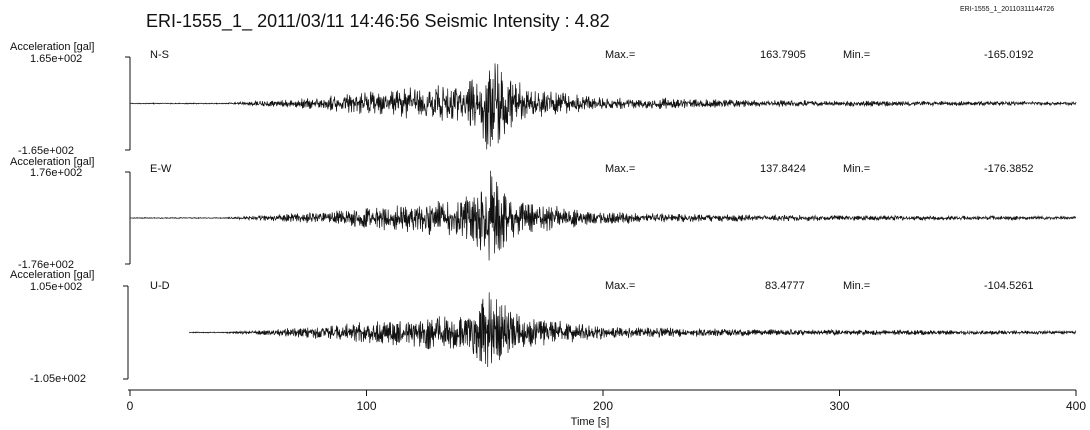 The width and height of the screenshot is (1090, 430). What do you see at coordinates (590, 422) in the screenshot?
I see `x-axis-label: Time [s]` at bounding box center [590, 422].